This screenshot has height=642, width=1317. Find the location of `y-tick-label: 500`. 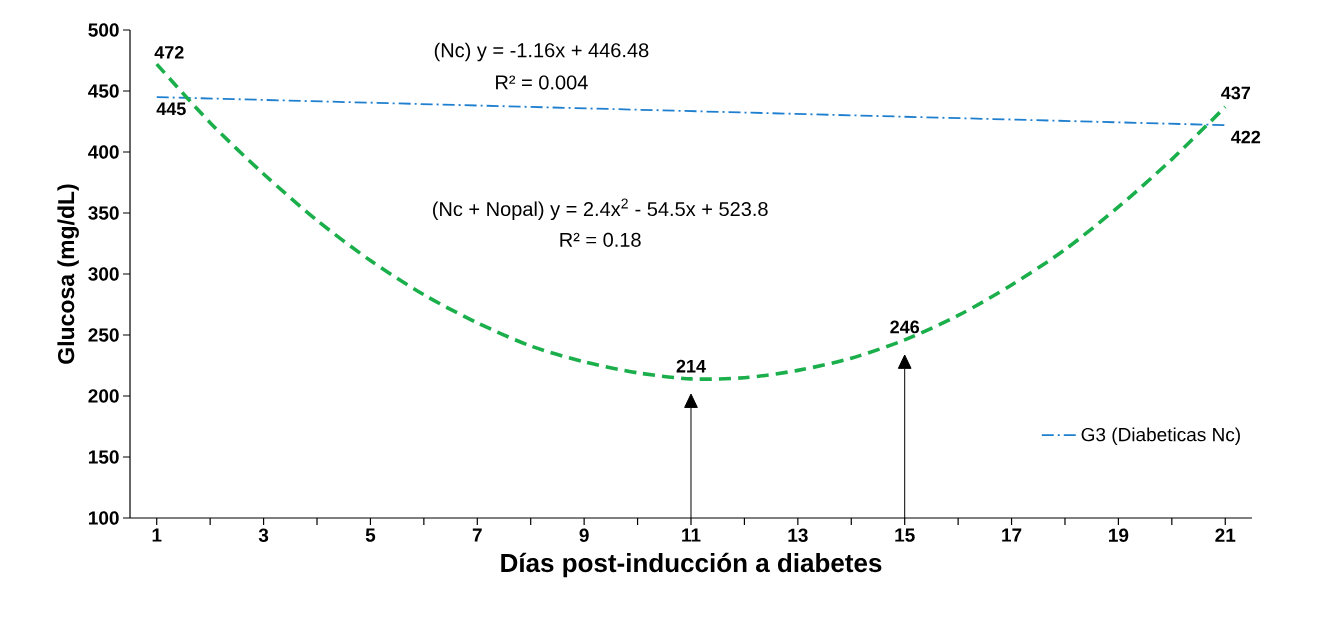

y-tick-label: 500 is located at coordinates (103, 30).